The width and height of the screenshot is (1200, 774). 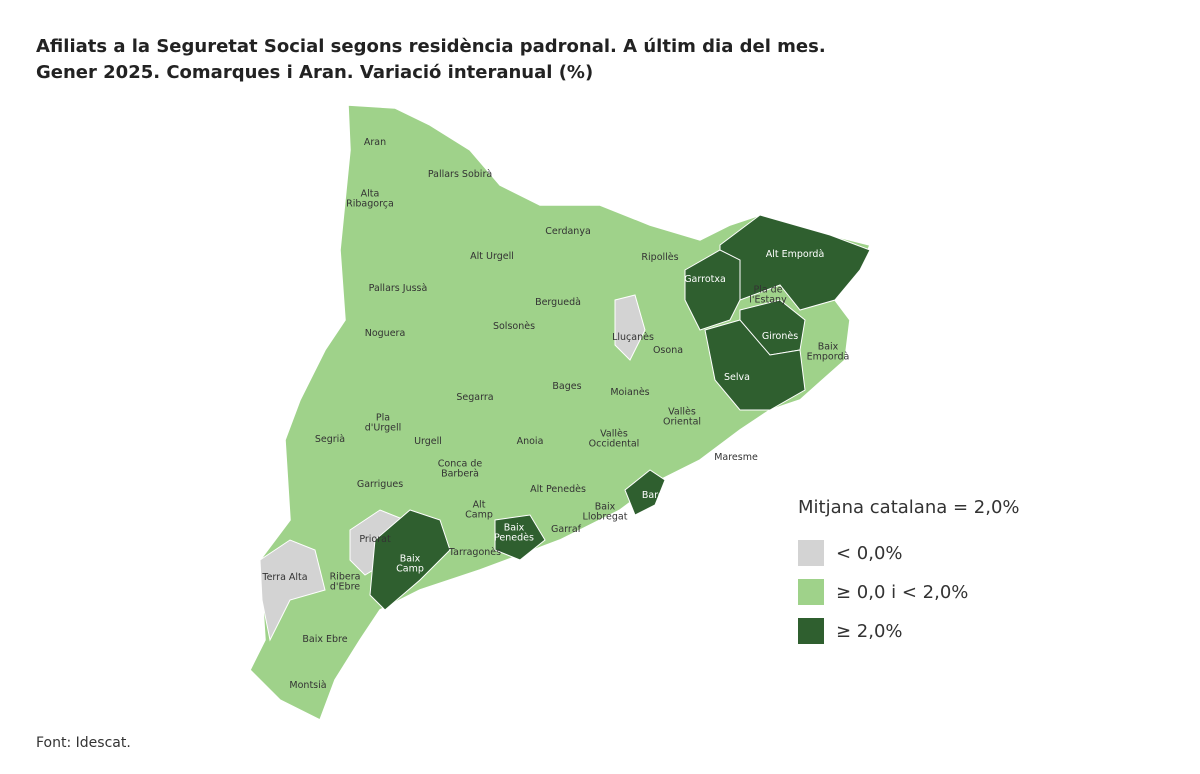 I want to click on legend-label: ≥ 2,0%, so click(x=869, y=631).